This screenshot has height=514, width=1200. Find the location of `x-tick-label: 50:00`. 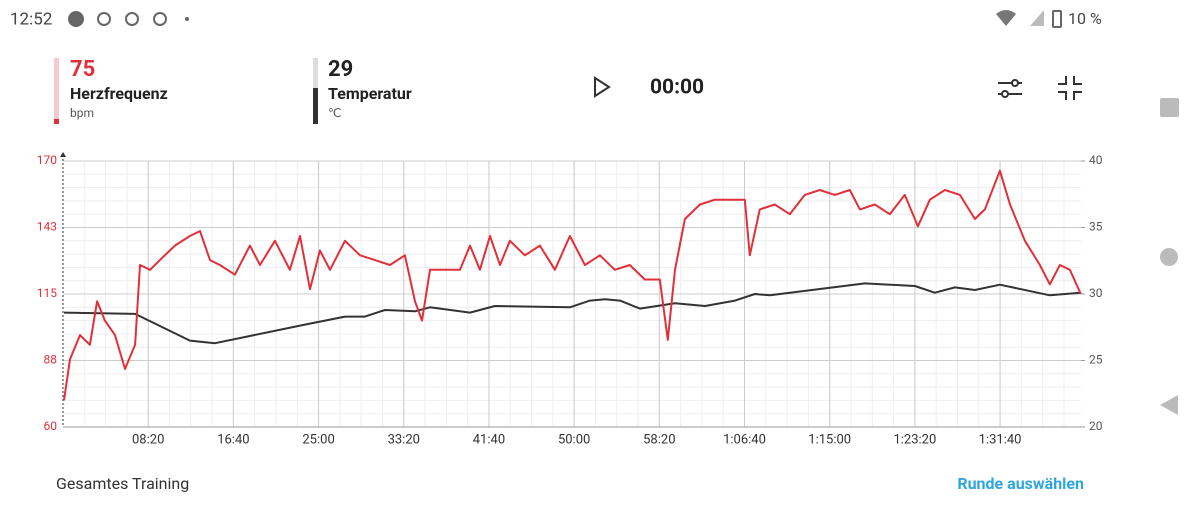

x-tick-label: 50:00 is located at coordinates (574, 439).